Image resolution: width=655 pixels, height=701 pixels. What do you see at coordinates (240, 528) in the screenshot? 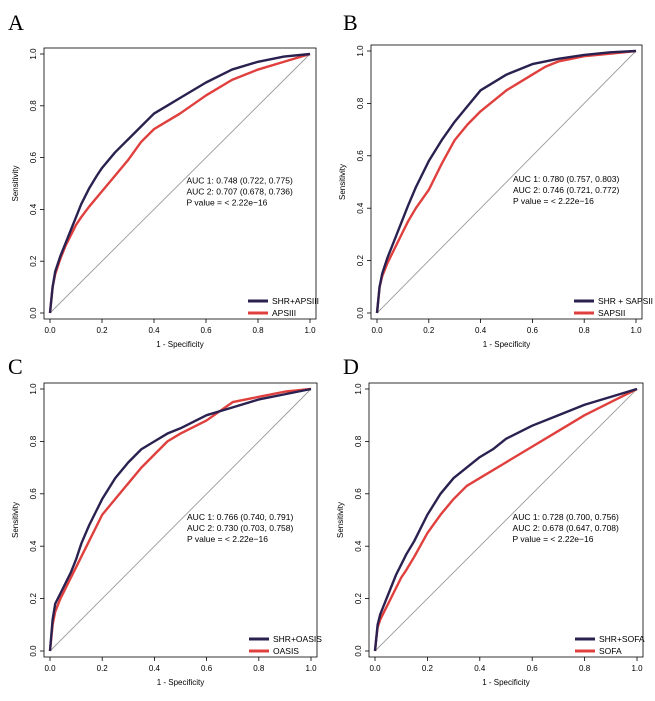
I see `panel-c-annotation: AUC 2: 0.730 (0.703, 0.758)` at bounding box center [240, 528].